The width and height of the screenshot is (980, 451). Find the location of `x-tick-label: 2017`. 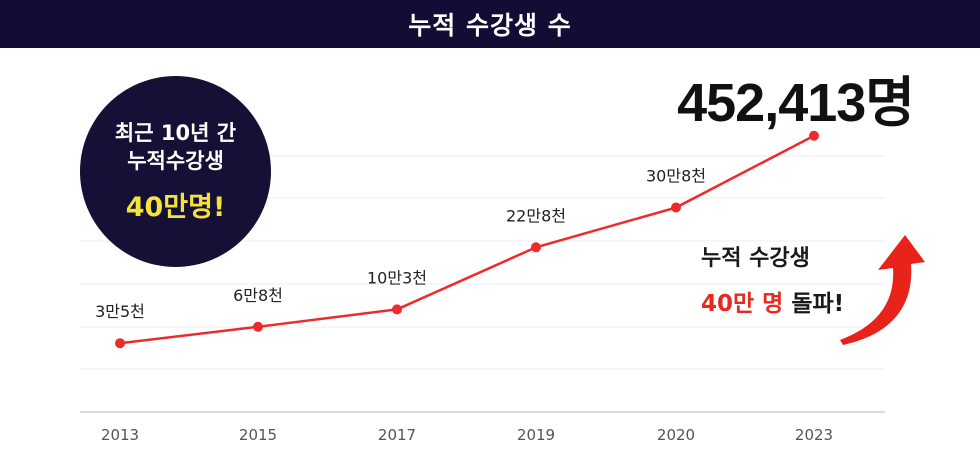

x-tick-label: 2017 is located at coordinates (397, 435).